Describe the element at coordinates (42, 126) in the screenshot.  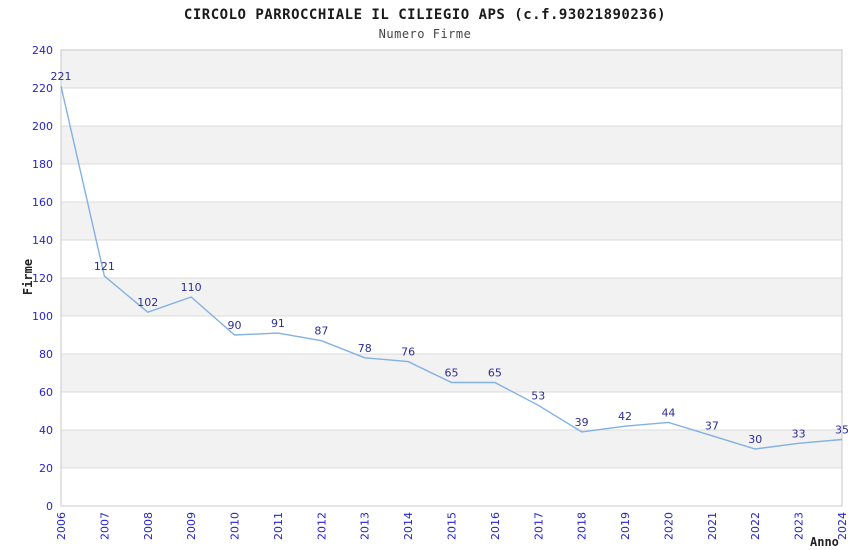
I see `y-tick-label: 200` at that location.